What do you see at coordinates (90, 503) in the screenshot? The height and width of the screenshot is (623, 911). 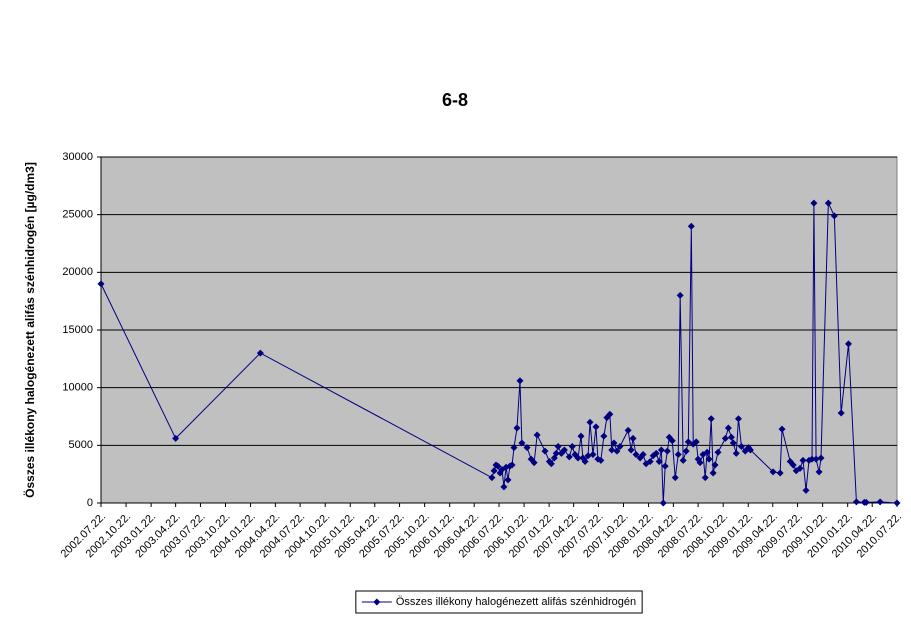 I see `y-tick-label: 0` at bounding box center [90, 503].